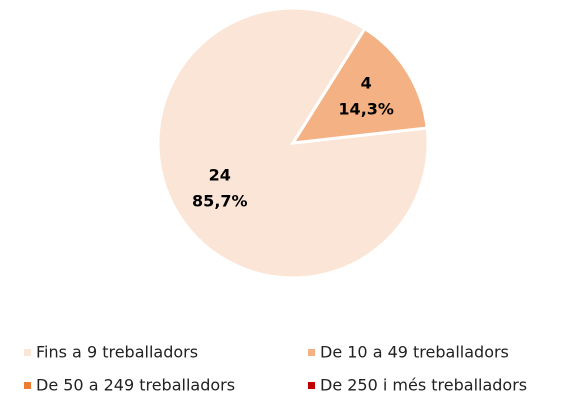 The image size is (583, 406). I want to click on slice-value-label: 4, so click(366, 83).